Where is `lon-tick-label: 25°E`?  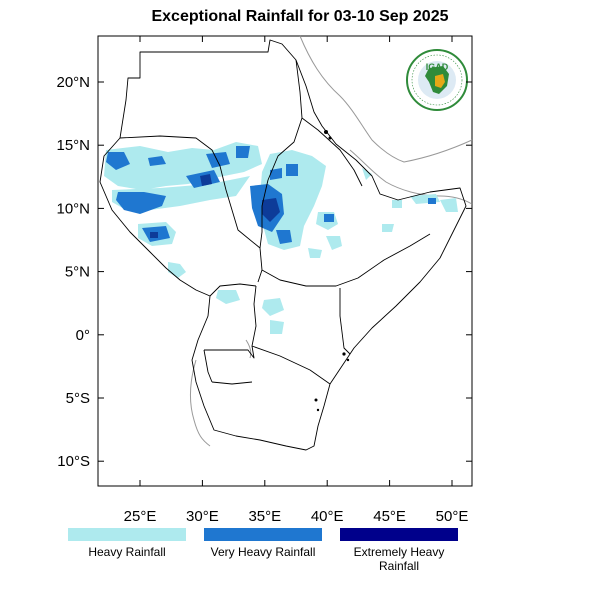
lon-tick-label: 25°E is located at coordinates (140, 516).